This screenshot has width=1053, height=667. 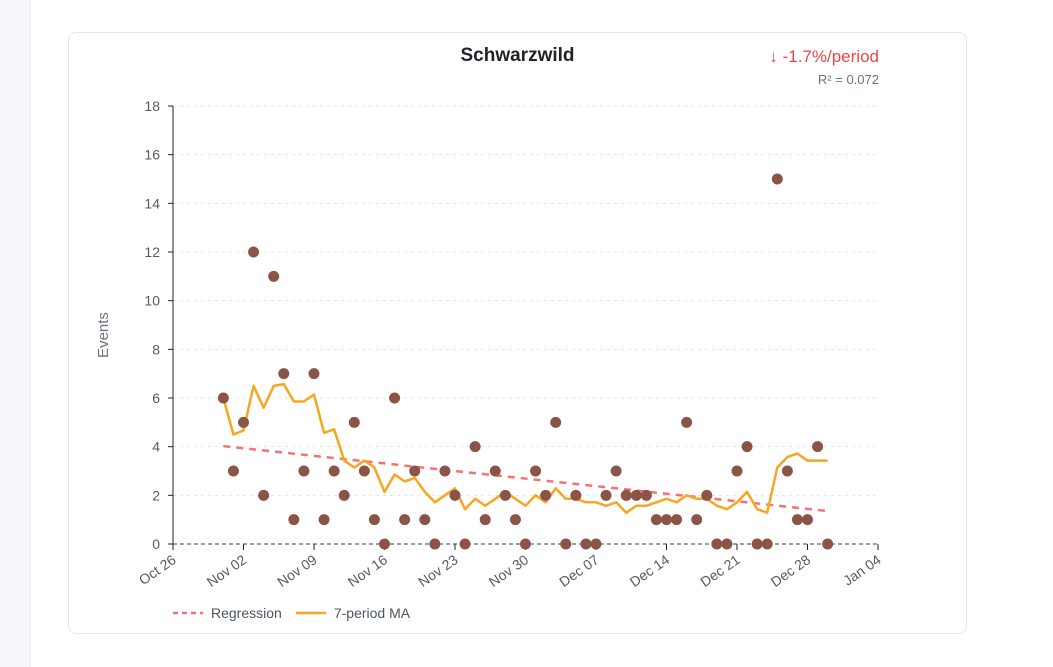 I want to click on legend-label: Regression, so click(x=246, y=613).